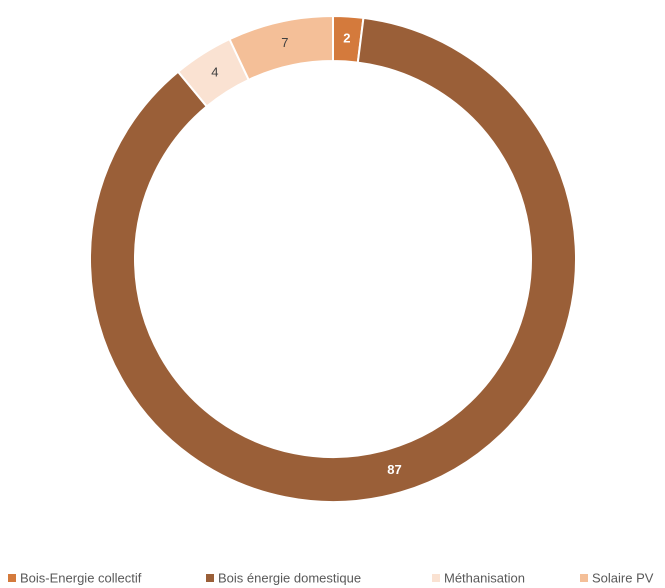 This screenshot has height=588, width=665. Describe the element at coordinates (284, 42) in the screenshot. I see `data-label: 7` at that location.